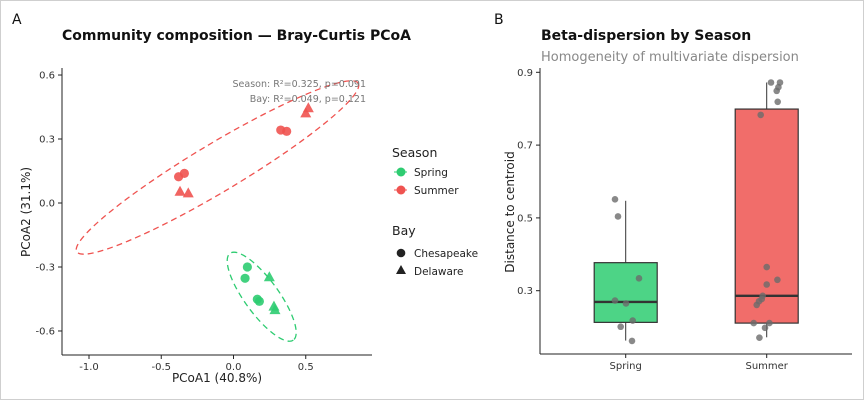 This screenshot has height=405, width=865. What do you see at coordinates (300, 84) in the screenshot?
I see `annotation-season: Season: R²=0.325, p=0.091` at bounding box center [300, 84].